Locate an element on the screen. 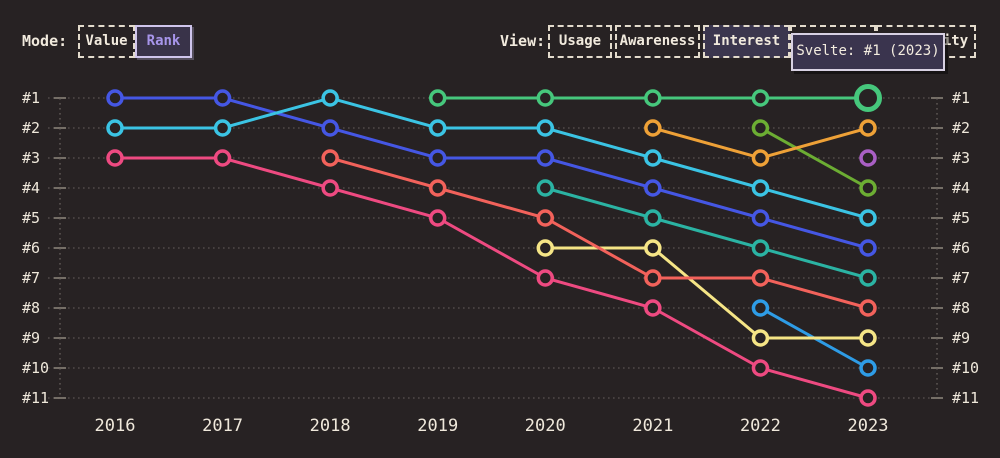 The height and width of the screenshot is (458, 1000). right-rank-label: #1 is located at coordinates (961, 98).